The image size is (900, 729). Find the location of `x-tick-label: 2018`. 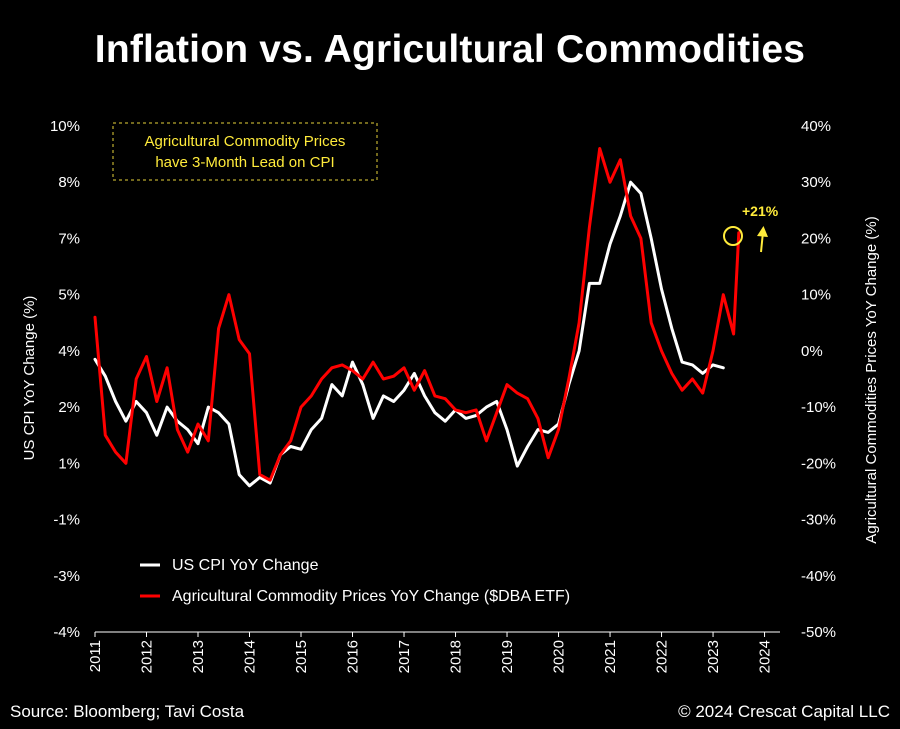

x-tick-label: 2018 is located at coordinates (456, 656).